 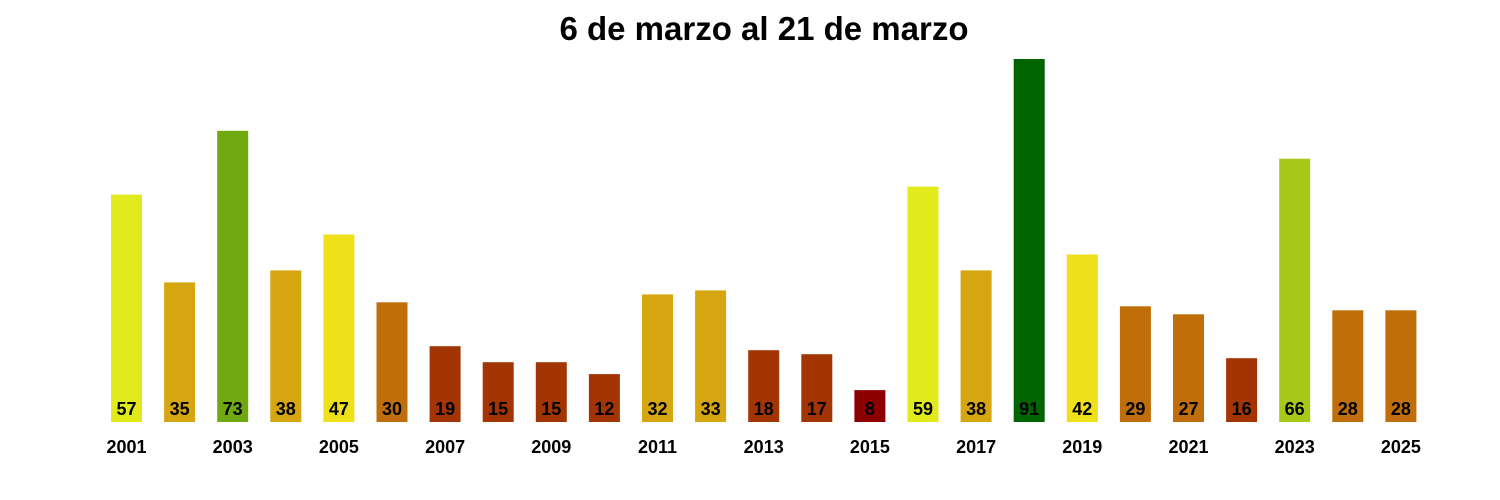 I want to click on x-tick-label-2025: 2025, so click(x=1401, y=447).